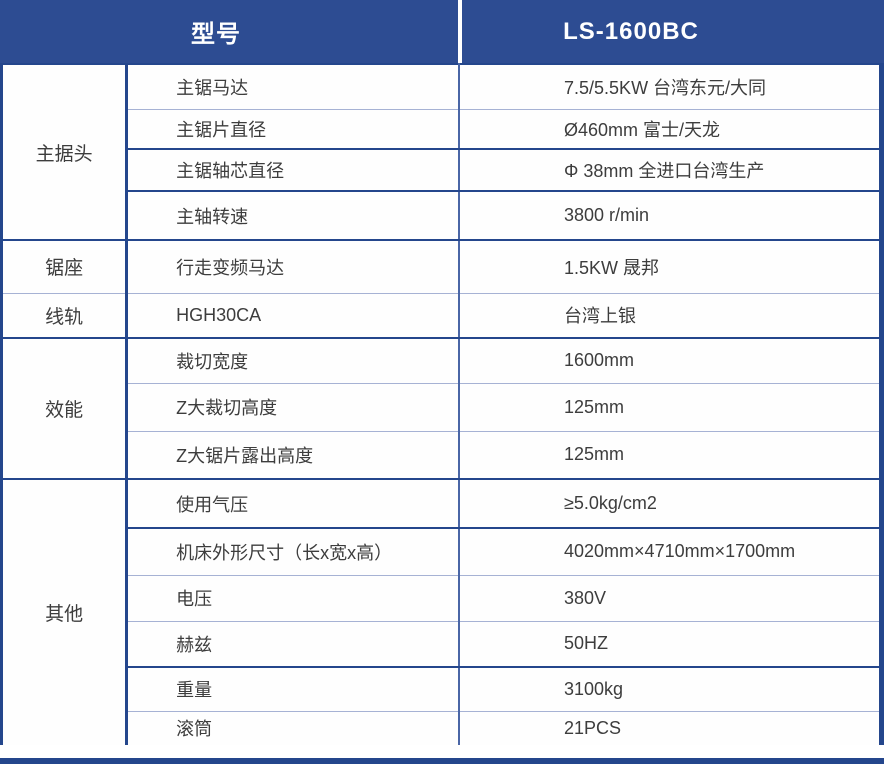 This screenshot has width=884, height=764. Describe the element at coordinates (670, 361) in the screenshot. I see `spec-value-cell: 1600mm` at that location.